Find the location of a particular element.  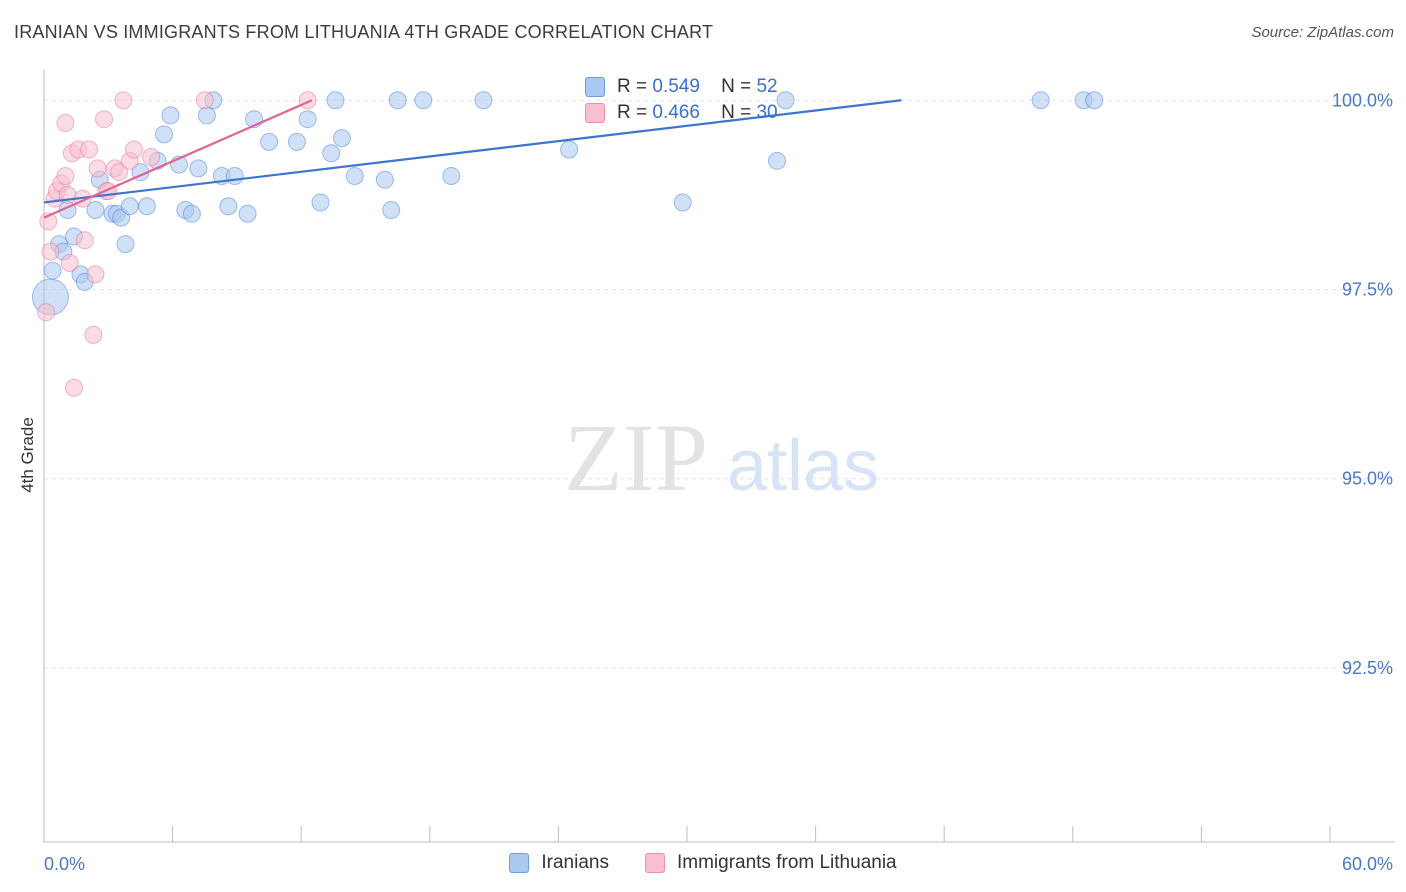

x-tick-labels: 0.0% 60.0% is located at coordinates (718, 864).